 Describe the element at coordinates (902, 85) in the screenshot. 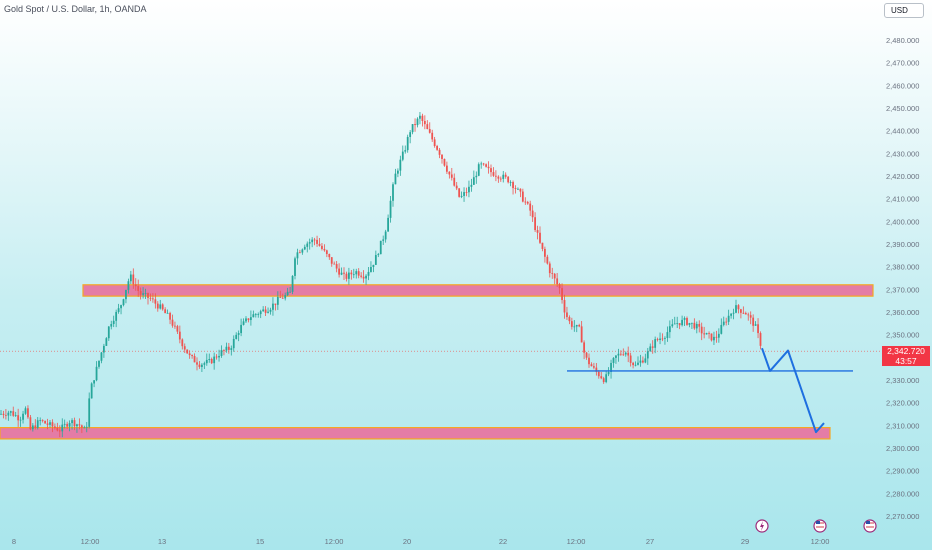

I see `y-tick-label: 2,460.000` at that location.